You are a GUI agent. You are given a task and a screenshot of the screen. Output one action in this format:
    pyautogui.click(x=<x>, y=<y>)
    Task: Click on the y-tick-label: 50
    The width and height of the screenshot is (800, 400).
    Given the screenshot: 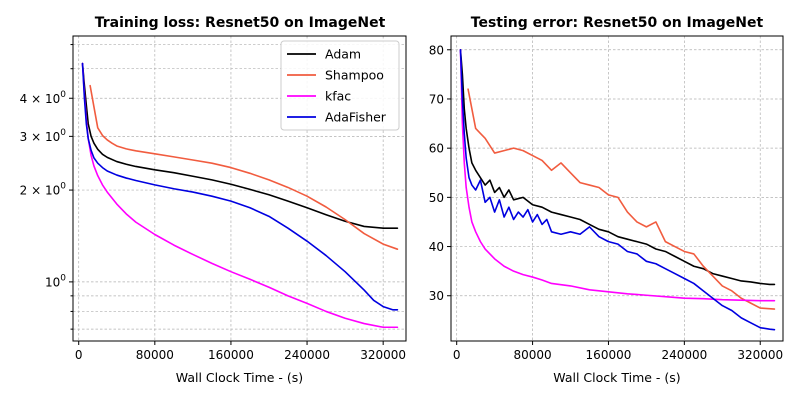 What is the action you would take?
    pyautogui.click(x=436, y=198)
    